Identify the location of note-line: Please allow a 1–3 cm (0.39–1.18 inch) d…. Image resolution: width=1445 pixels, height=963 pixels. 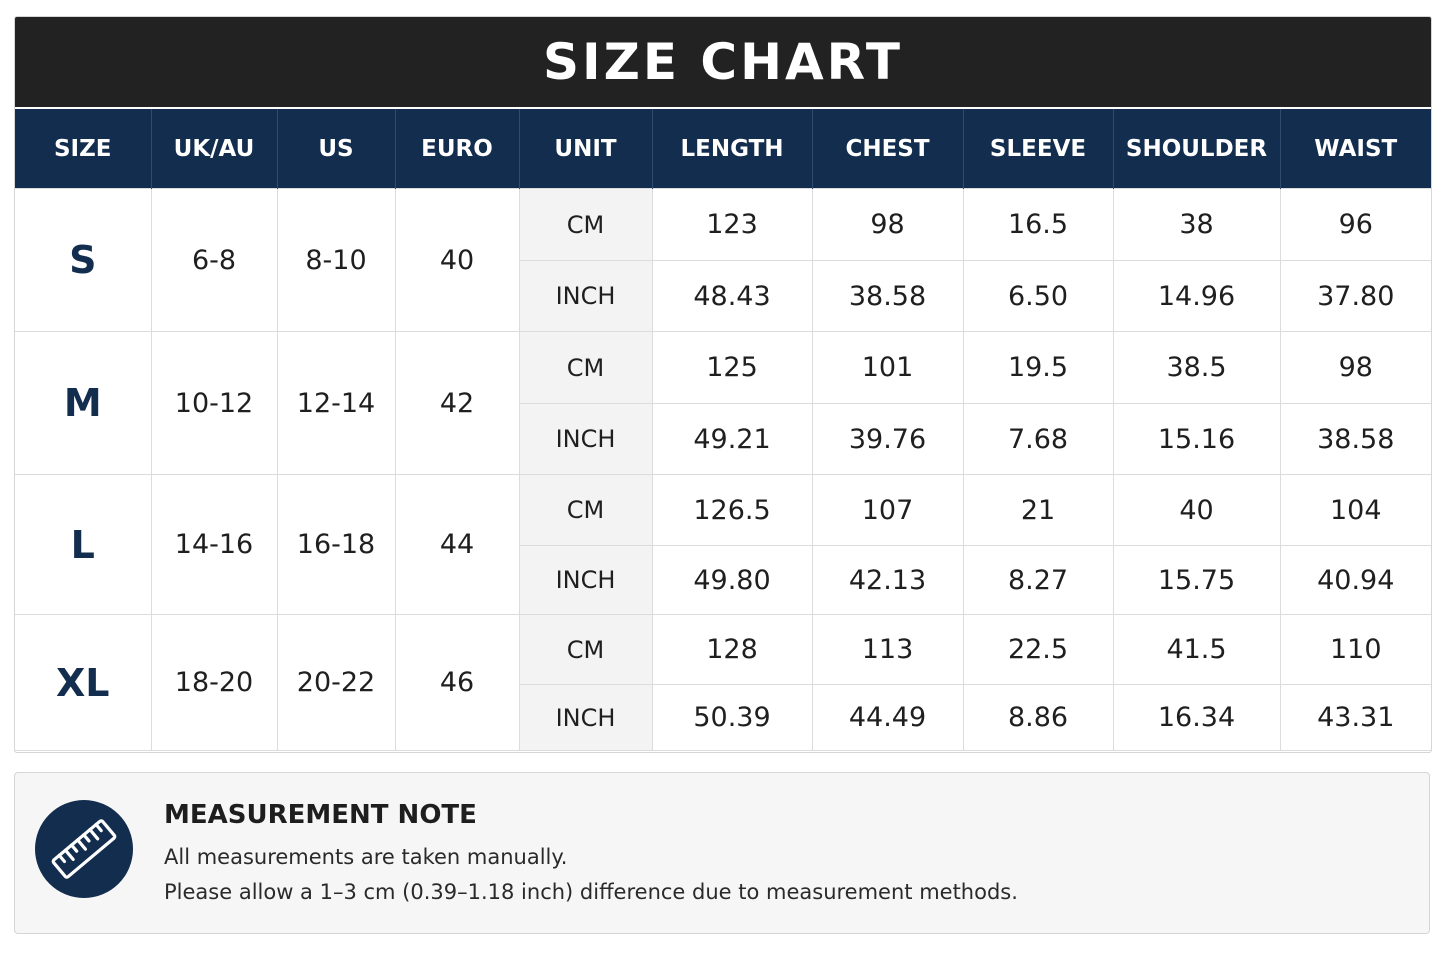
(591, 892).